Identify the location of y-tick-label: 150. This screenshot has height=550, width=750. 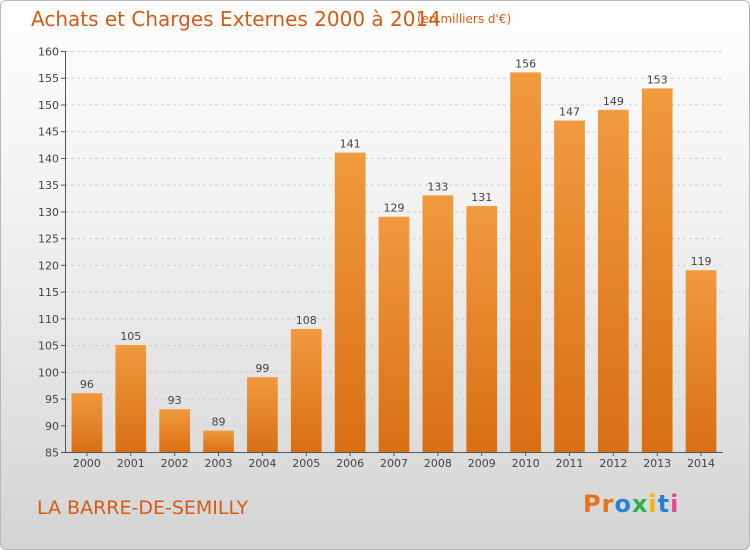
(48, 105).